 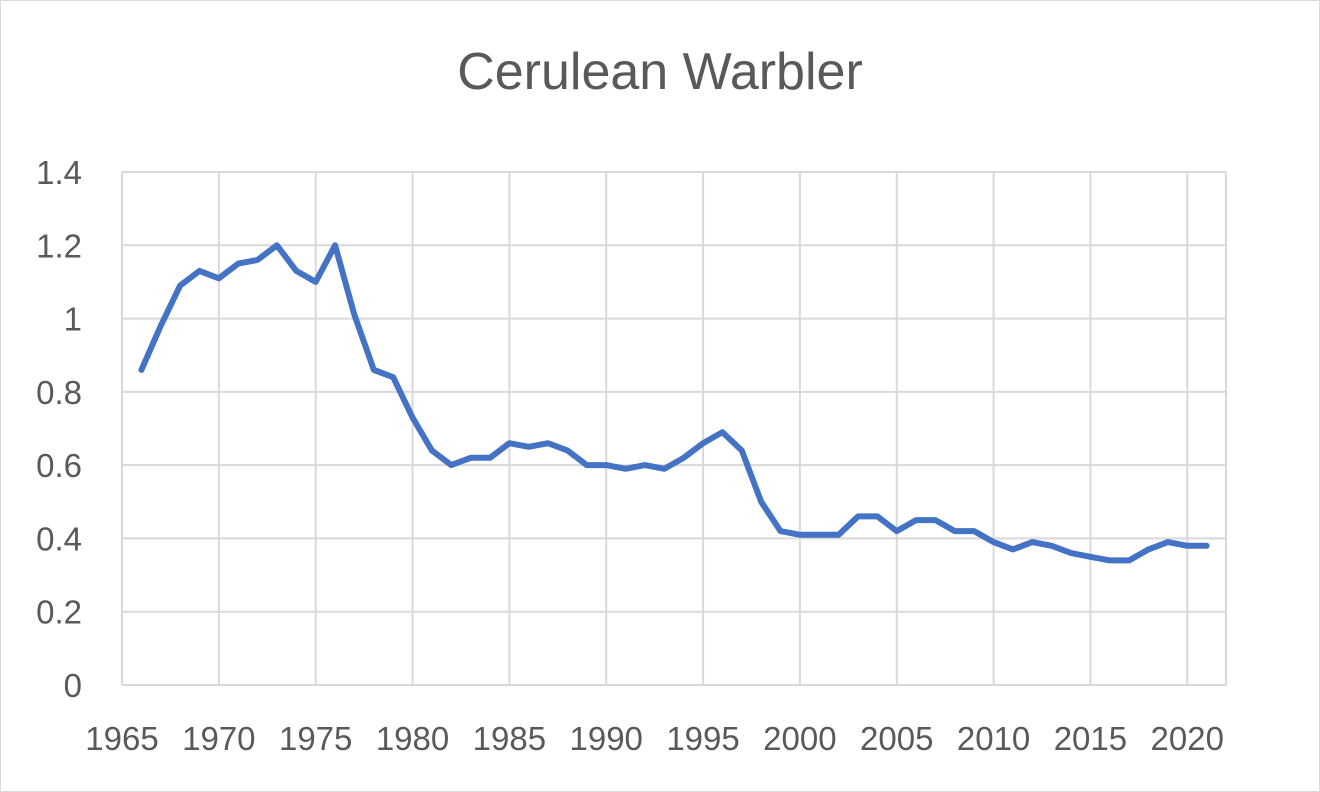 I want to click on y-tick-label-0: 0, so click(x=73, y=685).